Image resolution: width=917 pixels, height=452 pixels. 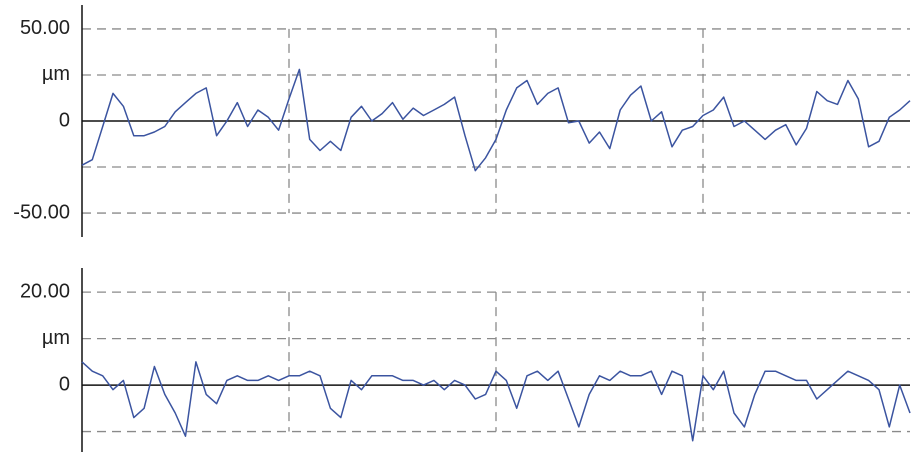 I want to click on y-tick-label: 20.00, so click(x=45, y=291).